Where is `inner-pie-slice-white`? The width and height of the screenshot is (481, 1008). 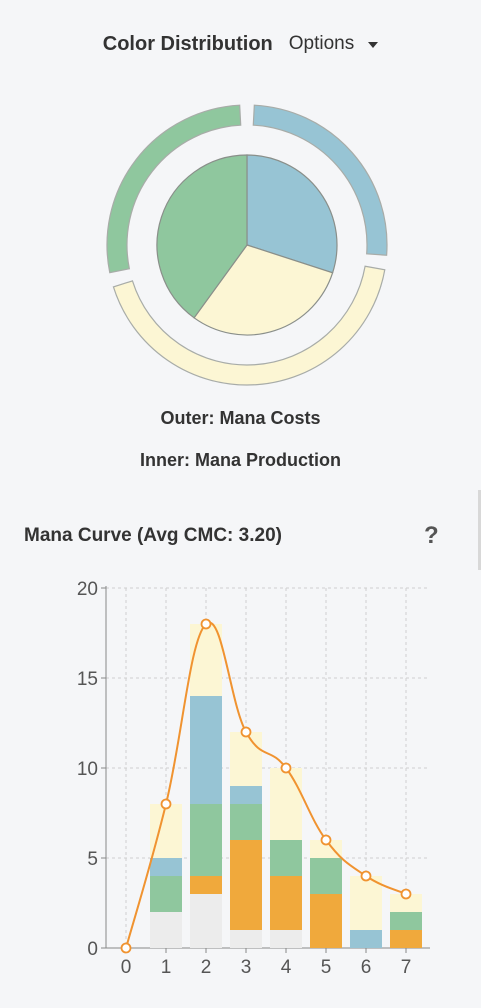
inner-pie-slice-white is located at coordinates (263, 290).